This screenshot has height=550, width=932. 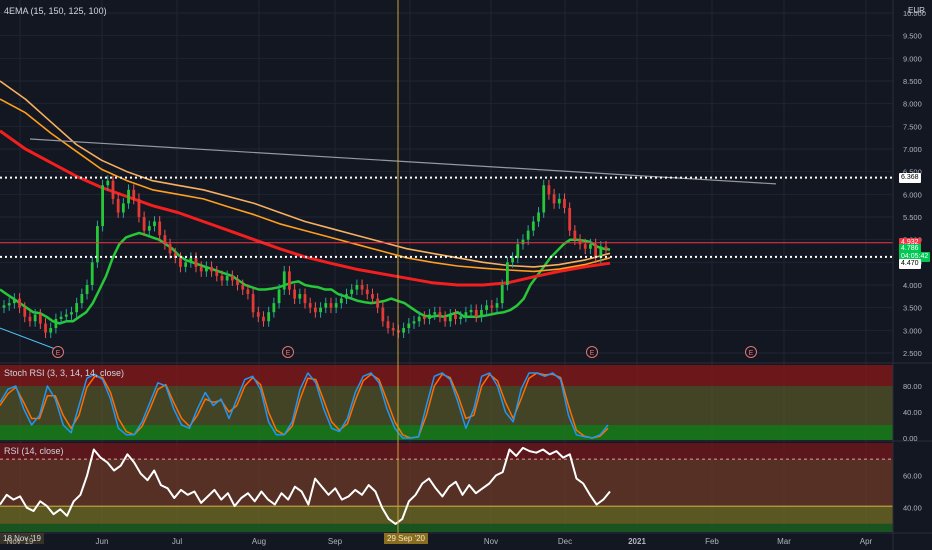 I want to click on y-tick-label: 3.000, so click(x=912, y=330).